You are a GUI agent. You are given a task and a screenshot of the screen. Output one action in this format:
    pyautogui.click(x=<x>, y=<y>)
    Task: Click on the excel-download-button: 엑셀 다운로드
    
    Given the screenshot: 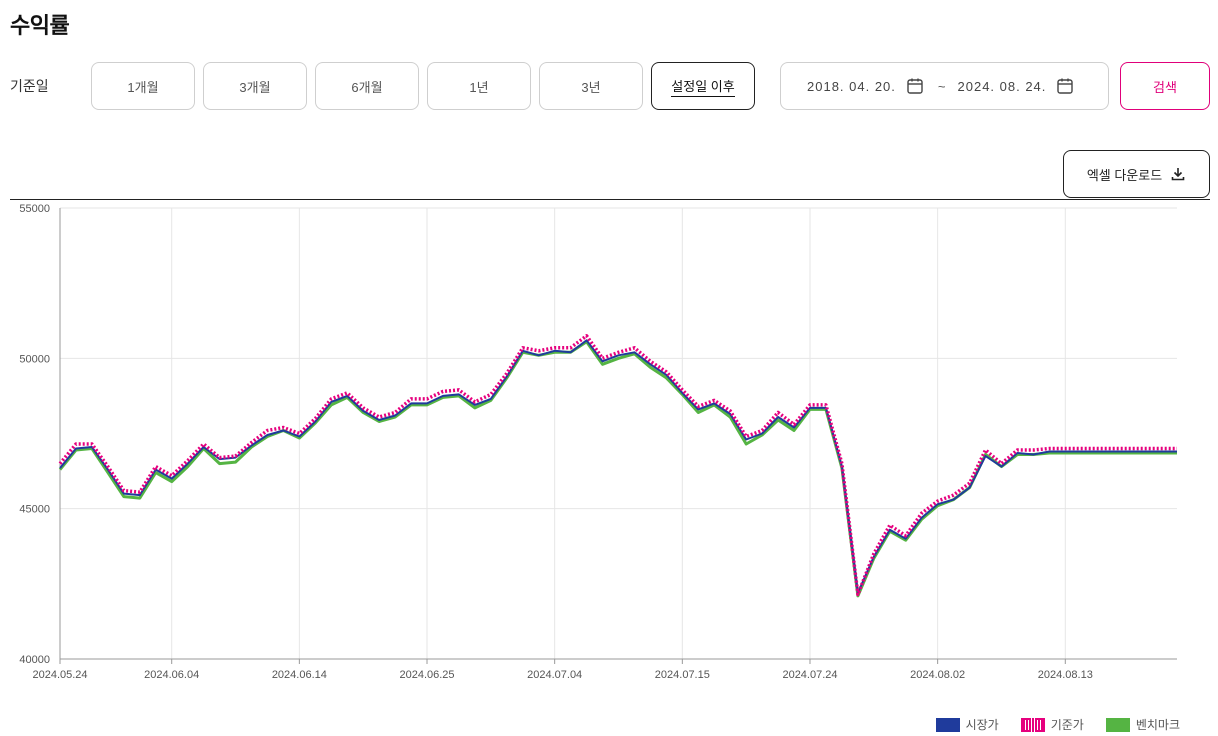 What is the action you would take?
    pyautogui.click(x=1136, y=174)
    